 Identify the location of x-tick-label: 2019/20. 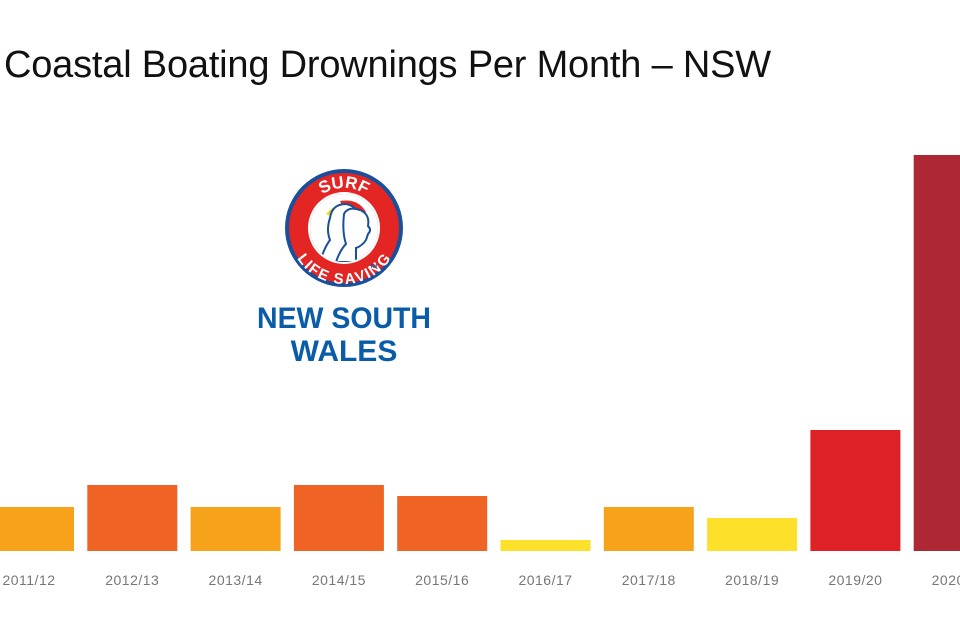
(855, 580).